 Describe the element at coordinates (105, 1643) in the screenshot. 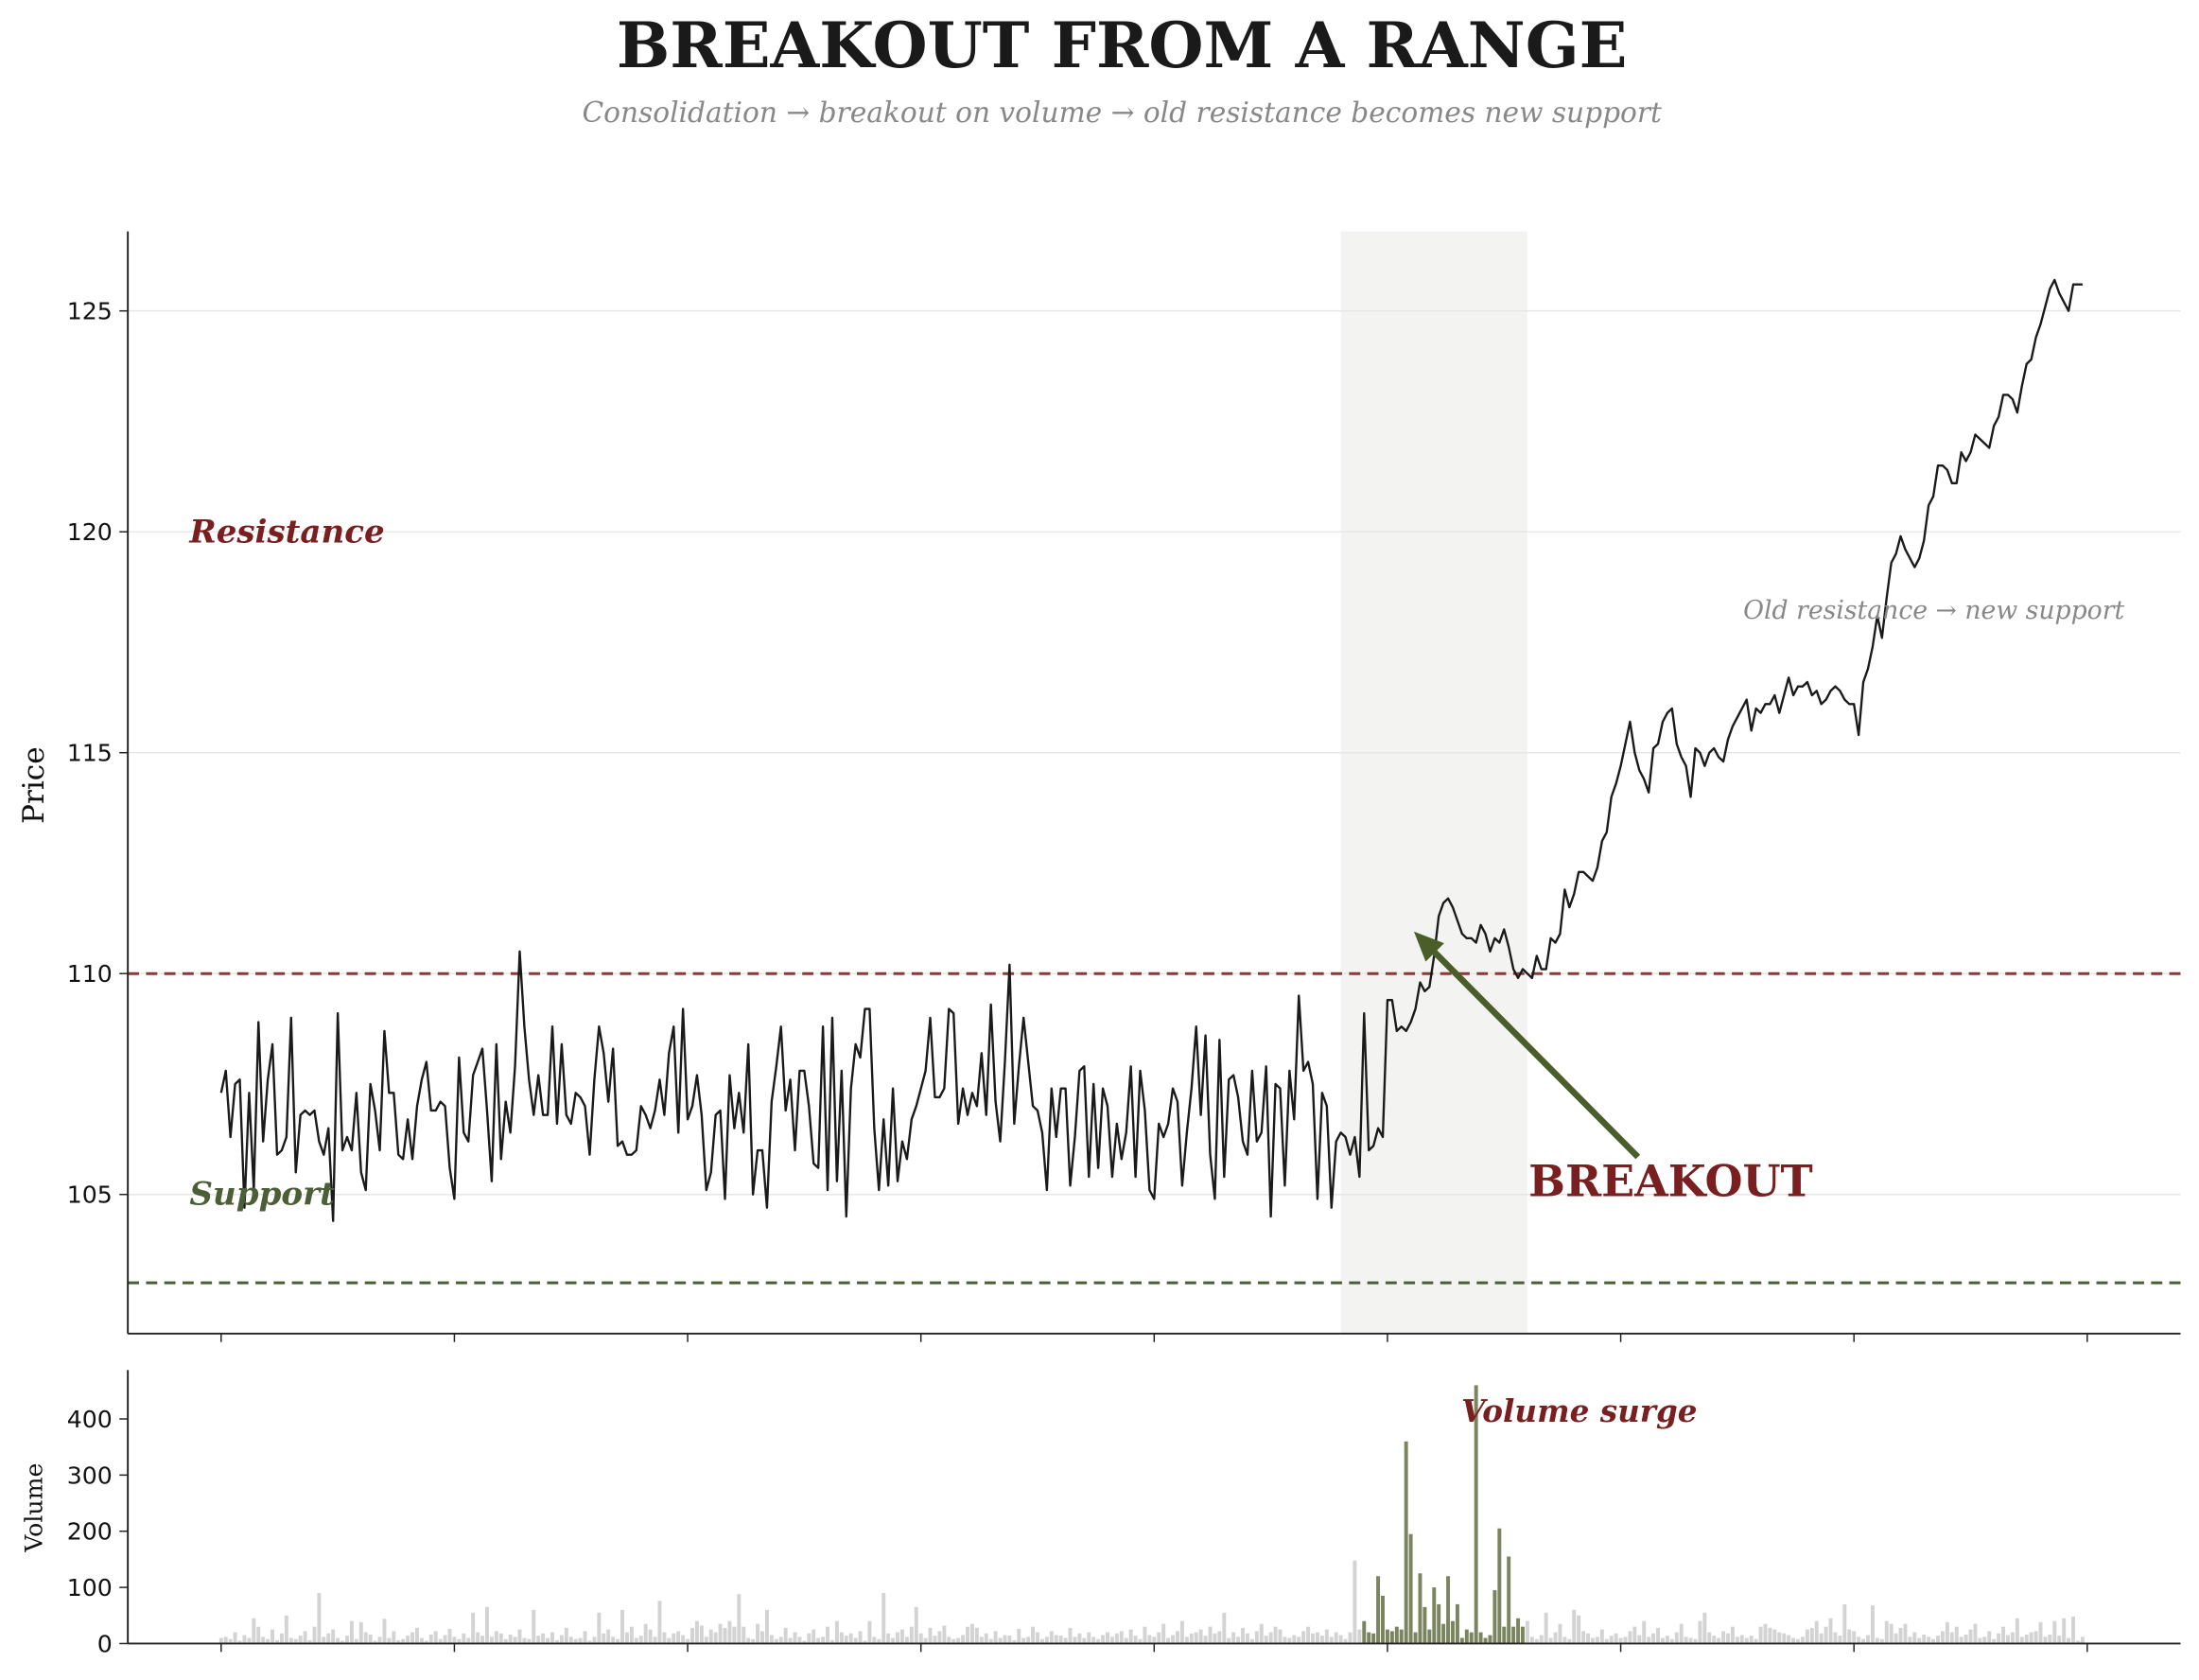

I see `y-tick-label: 0` at that location.